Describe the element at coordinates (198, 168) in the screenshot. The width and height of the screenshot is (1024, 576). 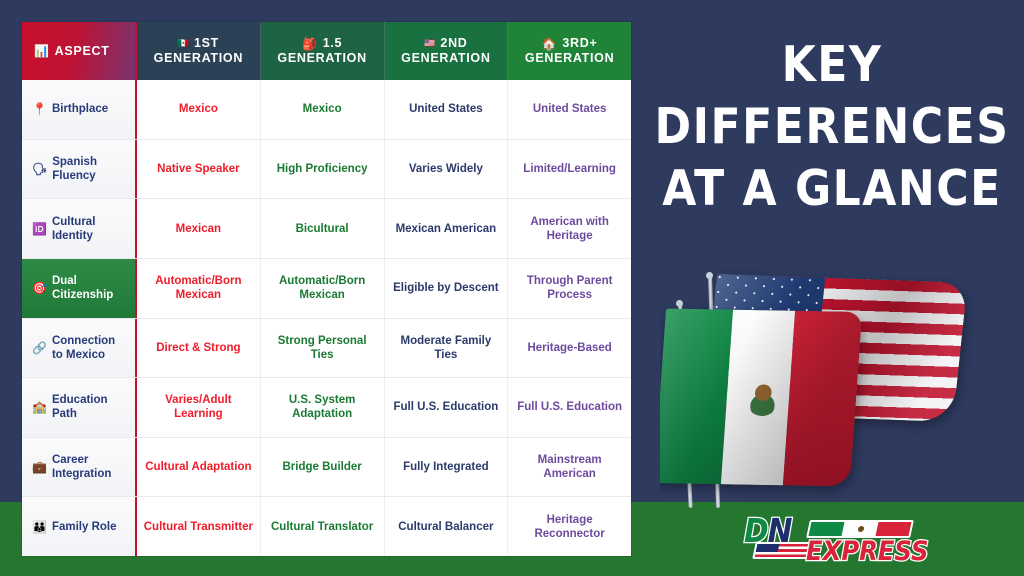
I see `table-cell-value: Native Speaker` at that location.